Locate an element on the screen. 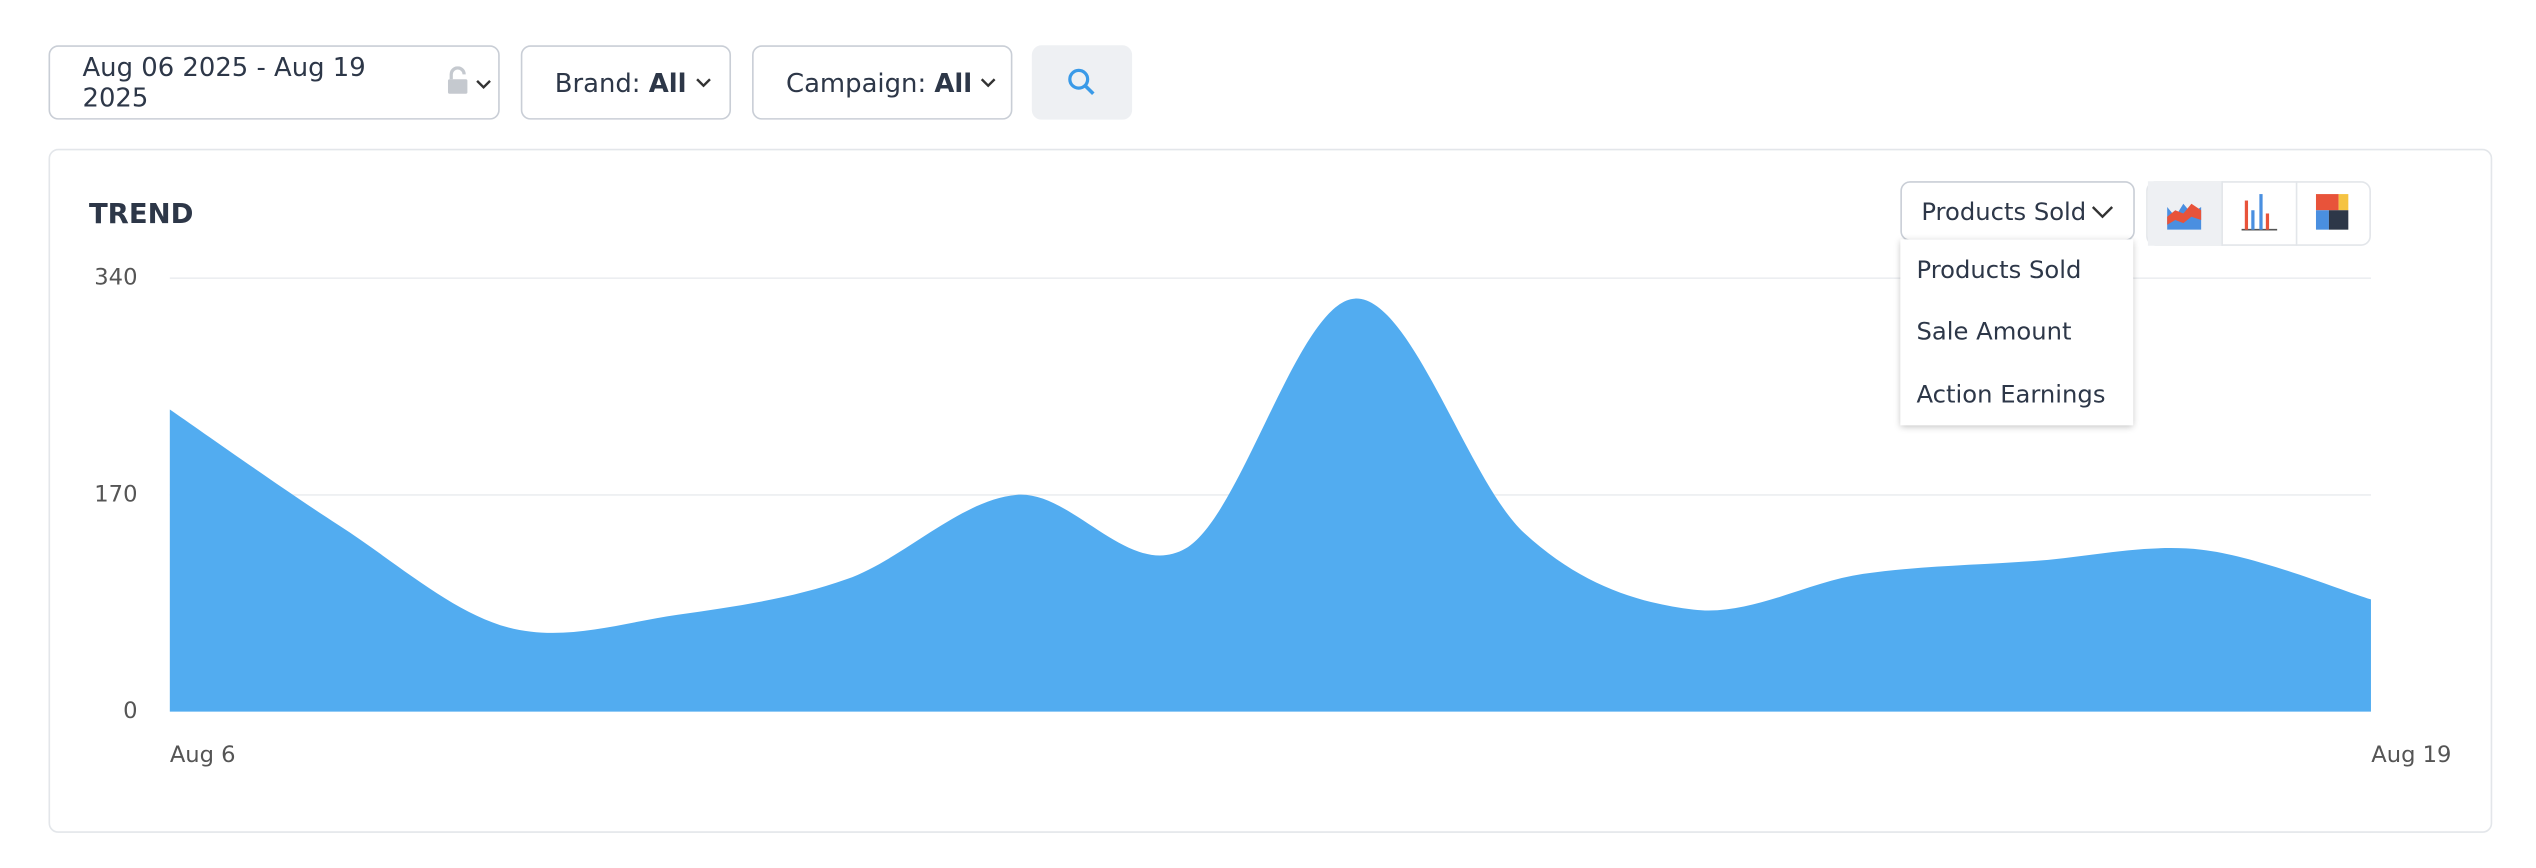 This screenshot has width=2536, height=868. icons is located at coordinates (469, 80).